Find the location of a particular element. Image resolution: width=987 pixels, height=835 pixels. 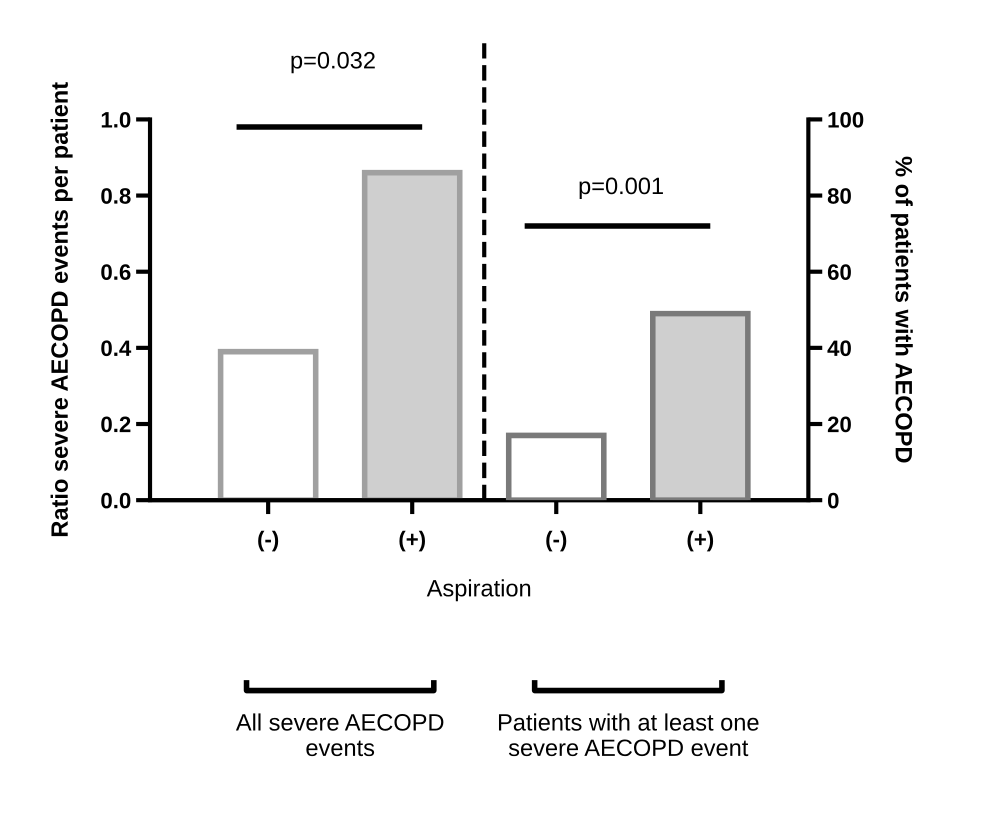

text: p=0.032 is located at coordinates (333, 63).